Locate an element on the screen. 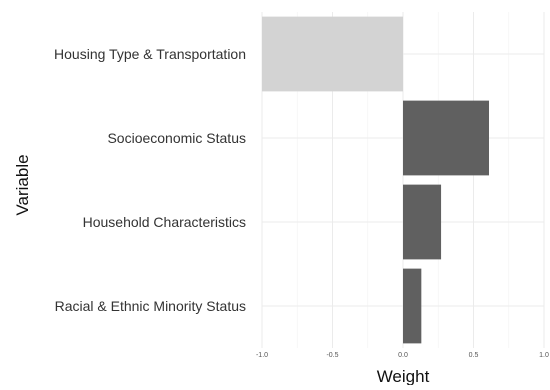  x-tick-labels: -1.0 -0.5 0.0 0.5 1.0 is located at coordinates (402, 355).